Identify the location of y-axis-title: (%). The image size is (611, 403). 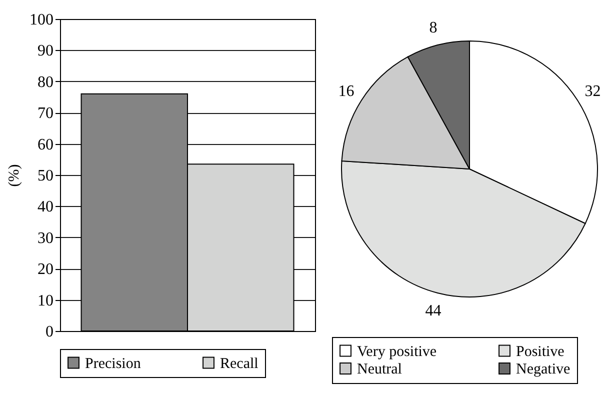
(14, 175).